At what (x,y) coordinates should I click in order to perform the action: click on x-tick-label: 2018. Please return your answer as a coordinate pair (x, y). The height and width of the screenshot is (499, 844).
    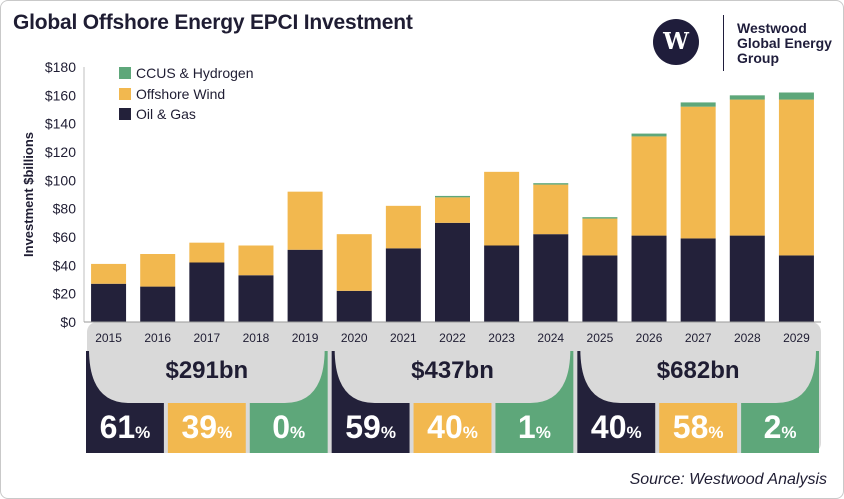
    Looking at the image, I should click on (256, 338).